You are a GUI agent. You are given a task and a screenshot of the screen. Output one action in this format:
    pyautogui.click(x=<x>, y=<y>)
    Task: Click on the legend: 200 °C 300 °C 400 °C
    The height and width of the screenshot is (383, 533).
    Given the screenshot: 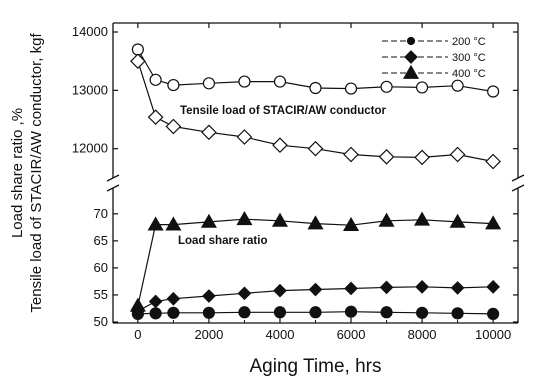 What is the action you would take?
    pyautogui.click(x=434, y=58)
    